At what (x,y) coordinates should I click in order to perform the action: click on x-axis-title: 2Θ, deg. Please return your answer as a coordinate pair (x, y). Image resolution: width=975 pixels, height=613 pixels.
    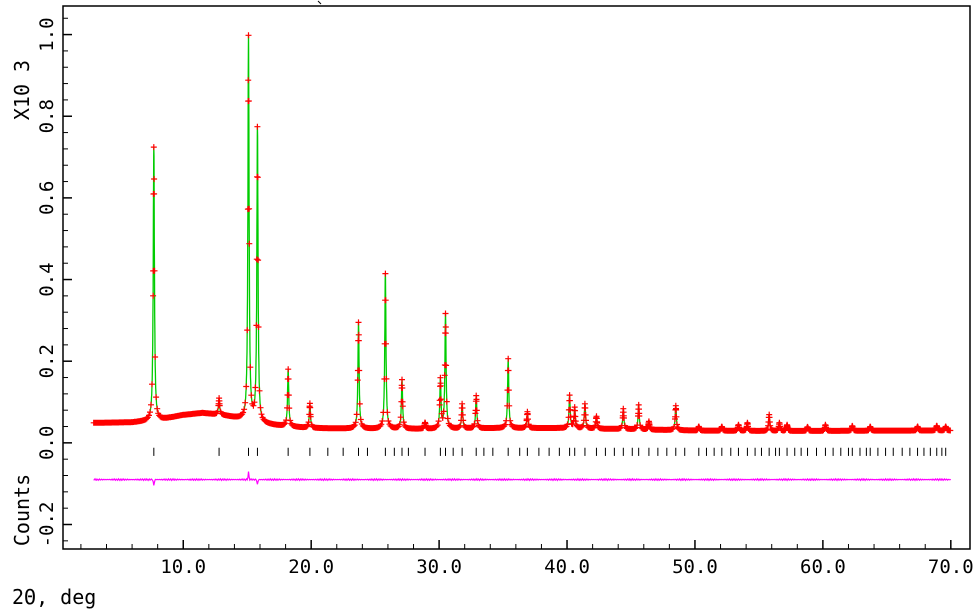
    Looking at the image, I should click on (54, 597).